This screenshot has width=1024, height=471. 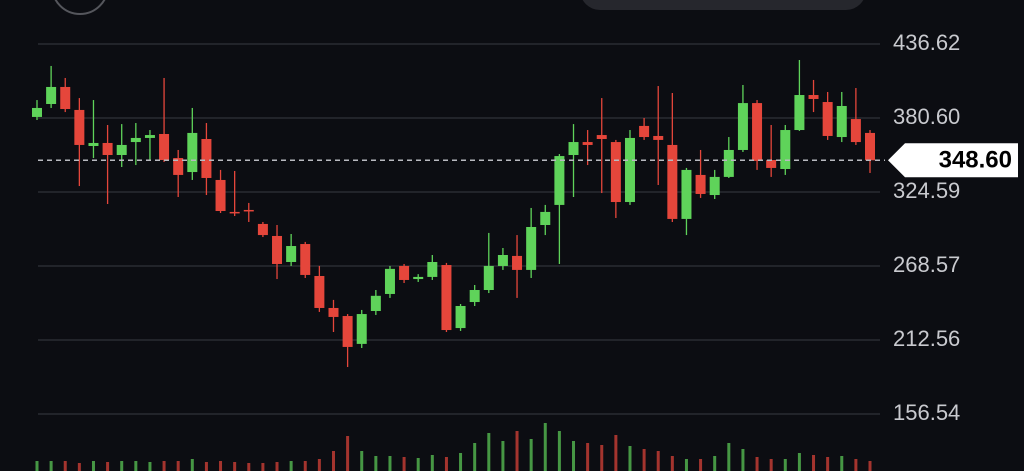 I want to click on y-tick-label: 268.57, so click(x=926, y=264).